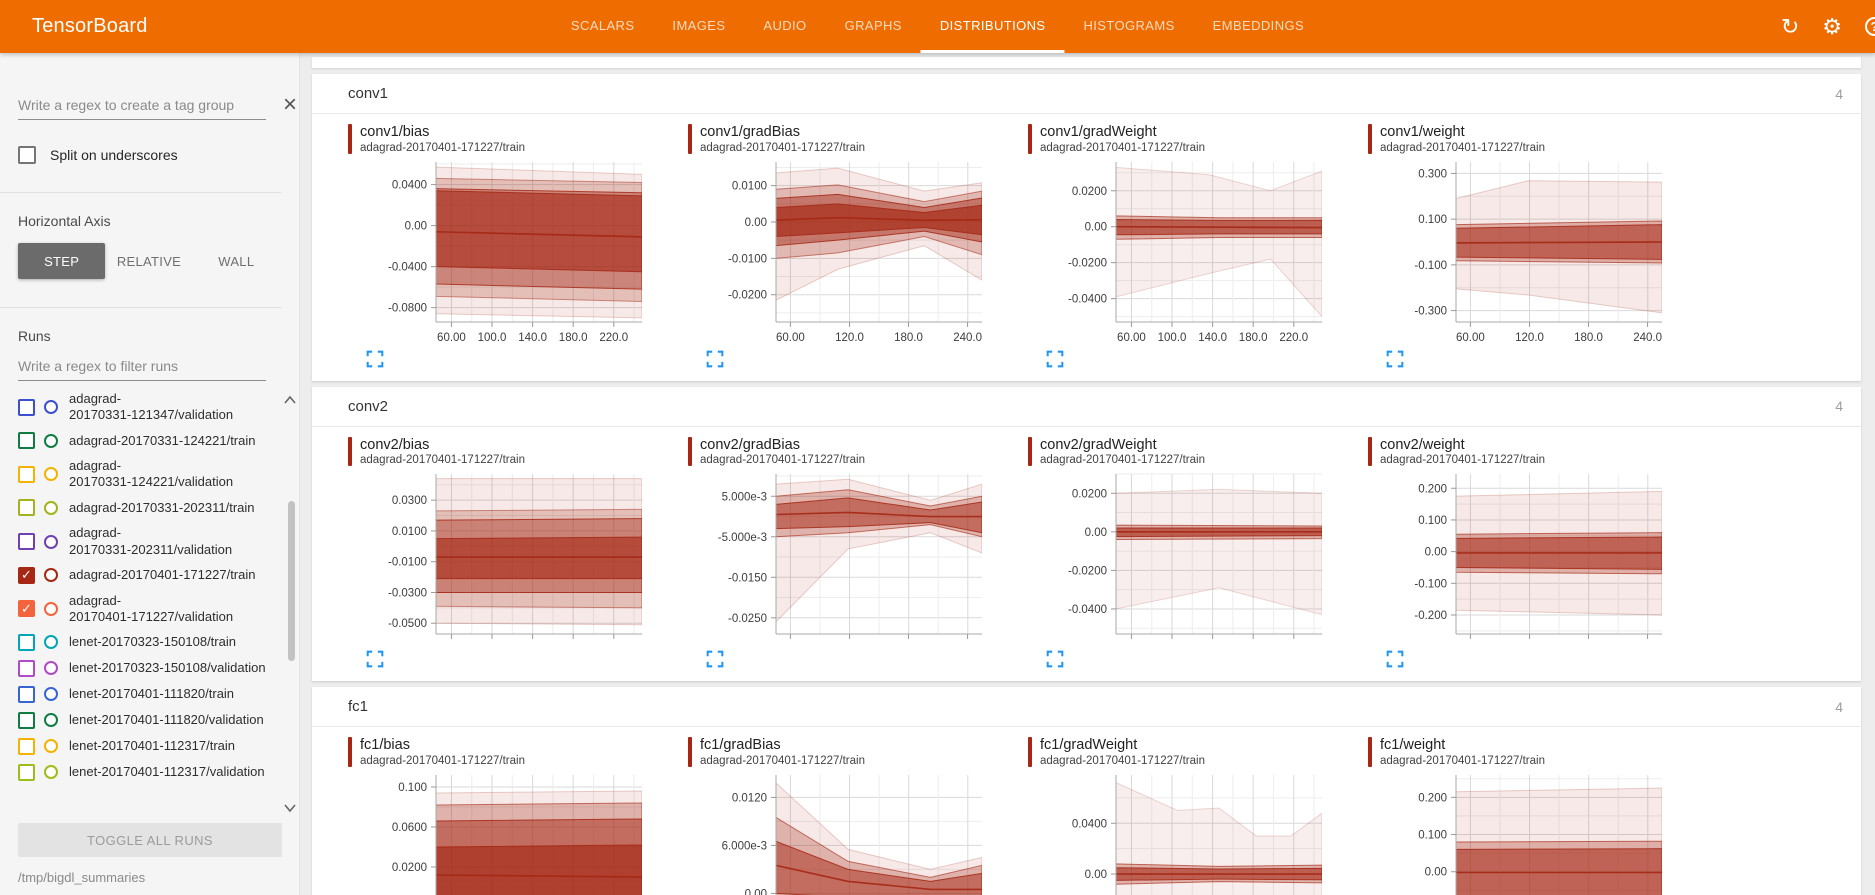 This screenshot has height=895, width=1875. I want to click on tab-histograms: HISTOGRAMS, so click(1129, 25).